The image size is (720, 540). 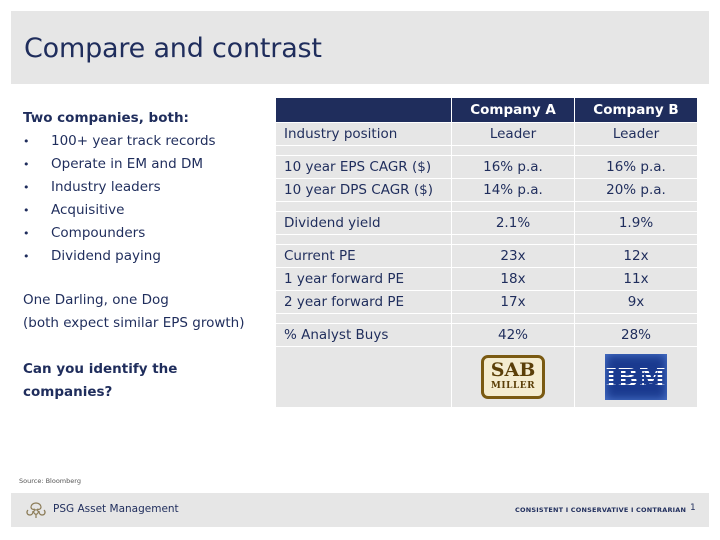 What do you see at coordinates (98, 233) in the screenshot?
I see `bullet-text: Compounders` at bounding box center [98, 233].